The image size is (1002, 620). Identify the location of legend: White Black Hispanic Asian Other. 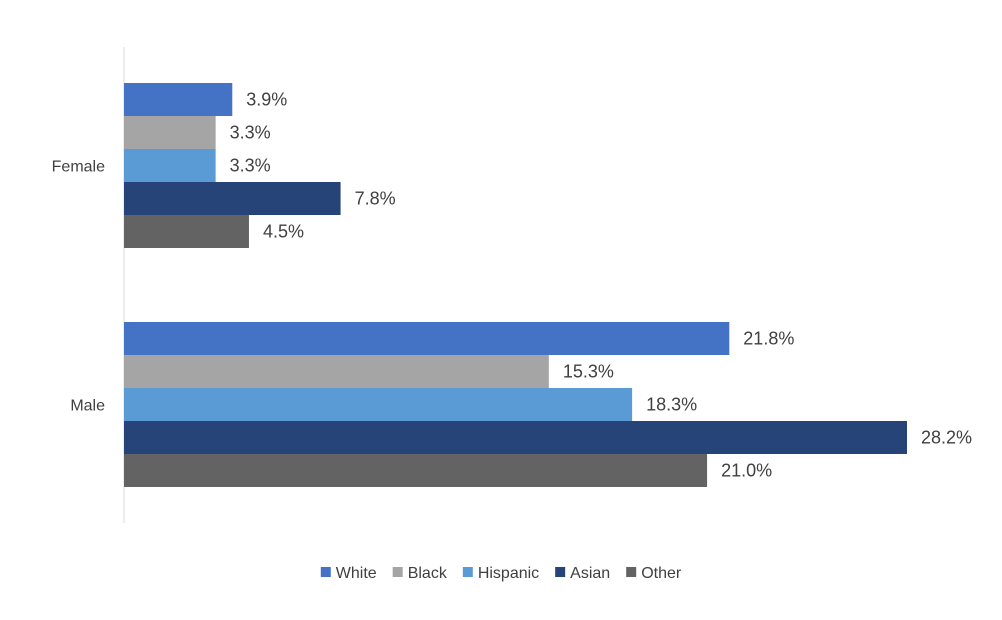
(501, 573).